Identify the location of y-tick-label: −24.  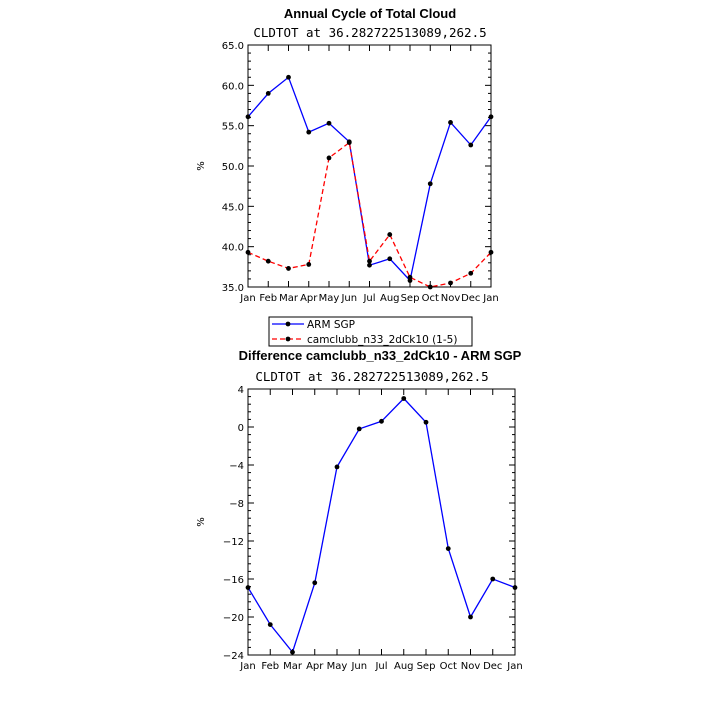
(233, 656).